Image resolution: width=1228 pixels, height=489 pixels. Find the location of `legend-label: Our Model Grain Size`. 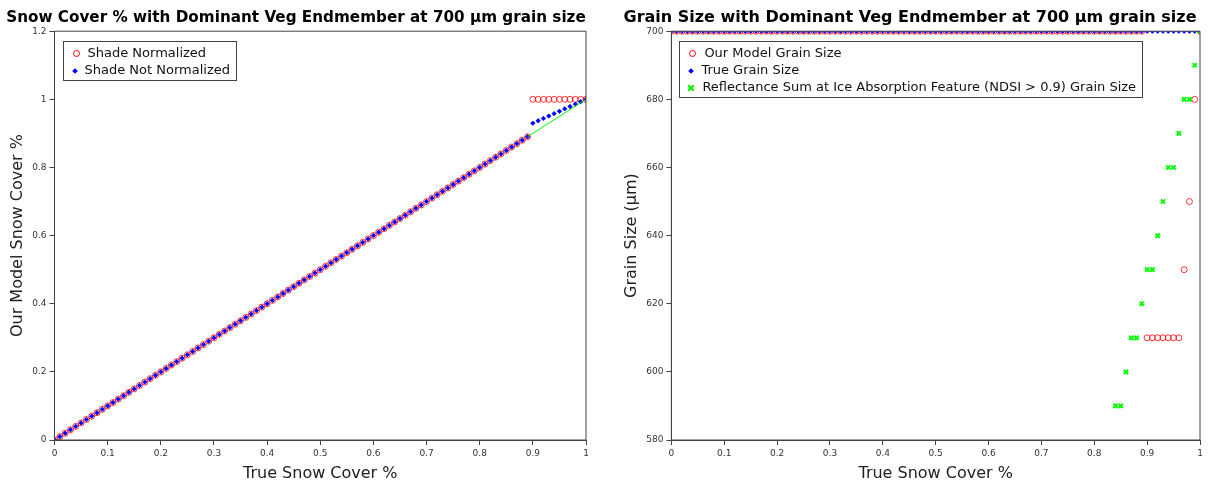

legend-label: Our Model Grain Size is located at coordinates (773, 53).